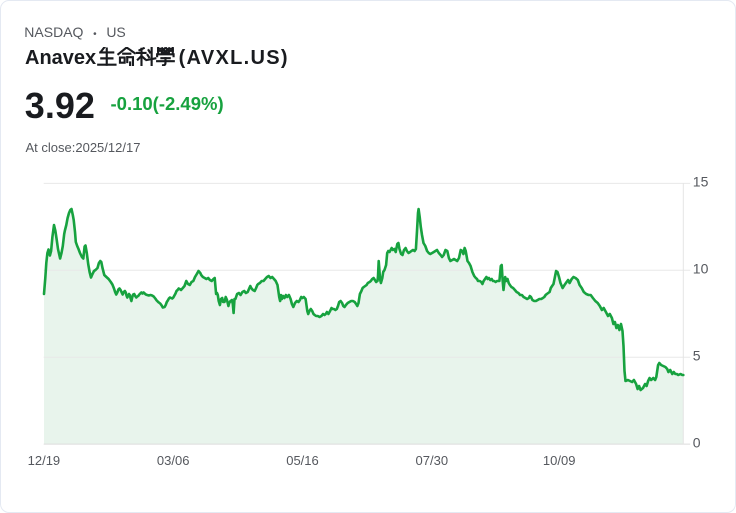 The image size is (736, 513). I want to click on svg-text: 0, so click(697, 442).